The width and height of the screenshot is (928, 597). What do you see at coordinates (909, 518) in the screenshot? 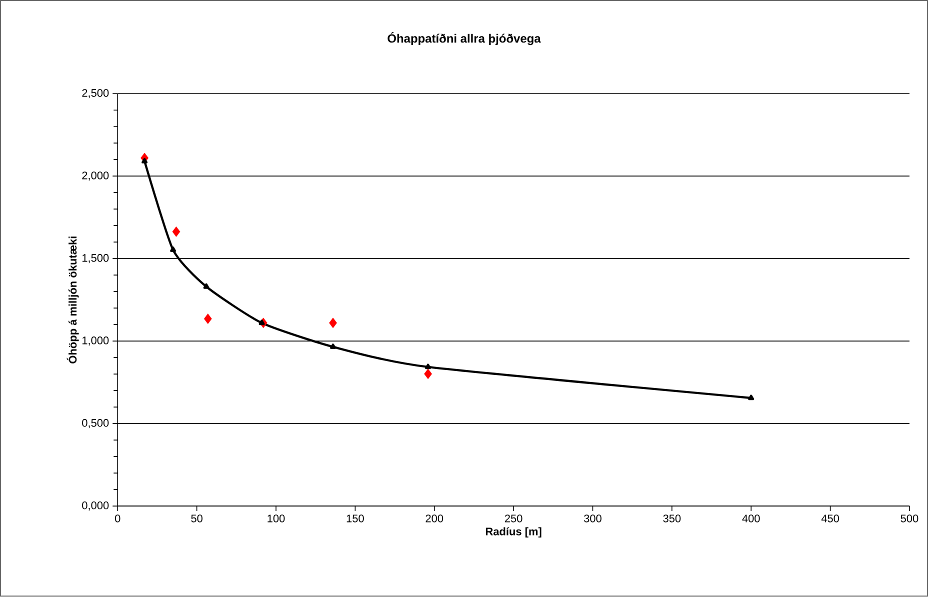
I see `x-tick-label: 500` at bounding box center [909, 518].